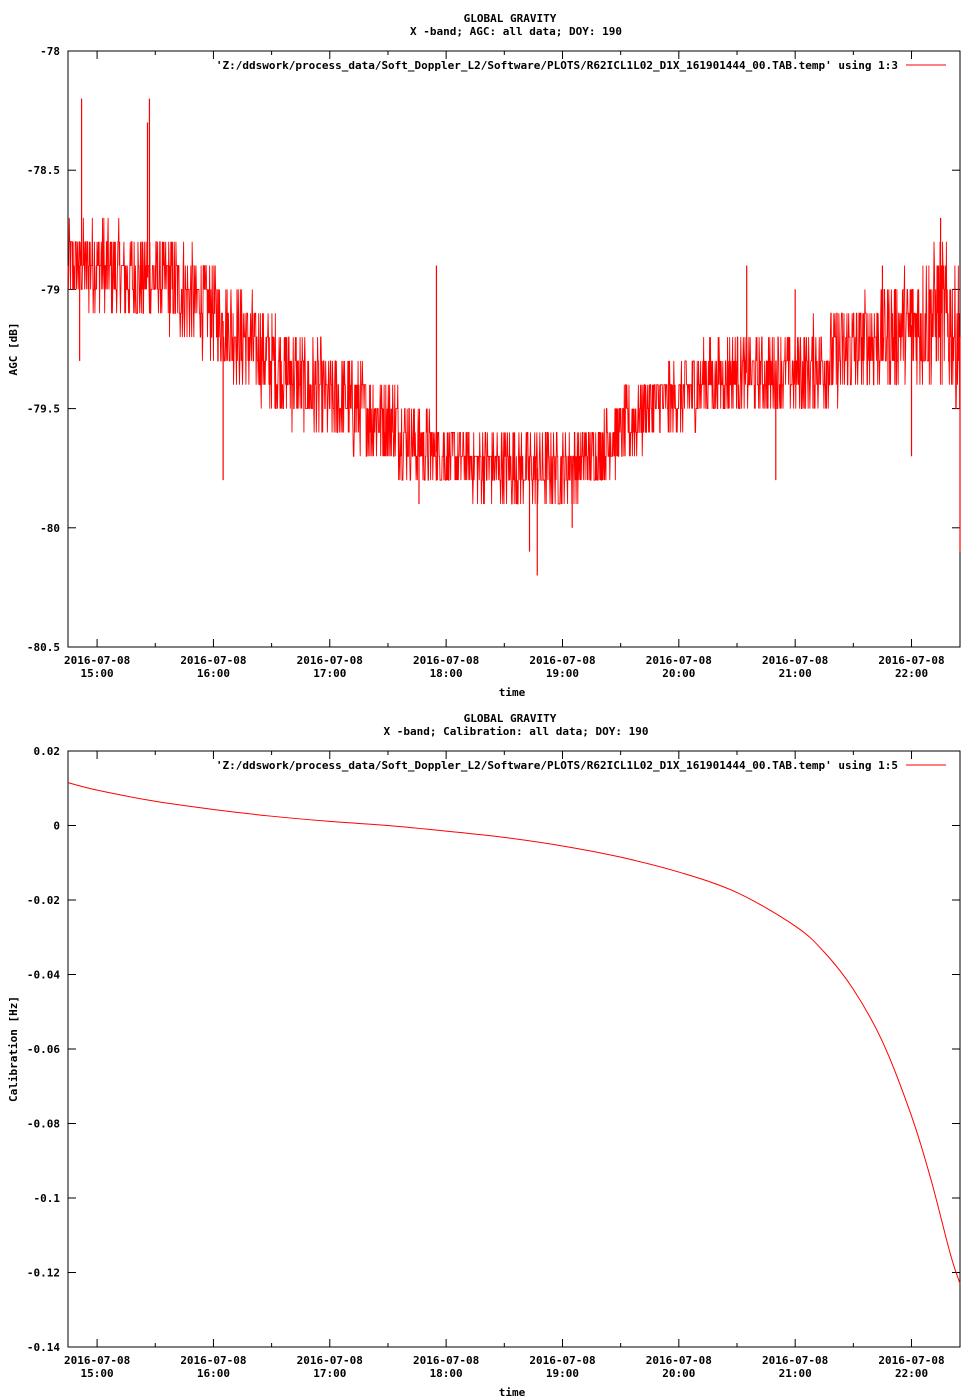 This screenshot has height=1400, width=980. Describe the element at coordinates (50, 289) in the screenshot. I see `y-tick-label: -79` at that location.